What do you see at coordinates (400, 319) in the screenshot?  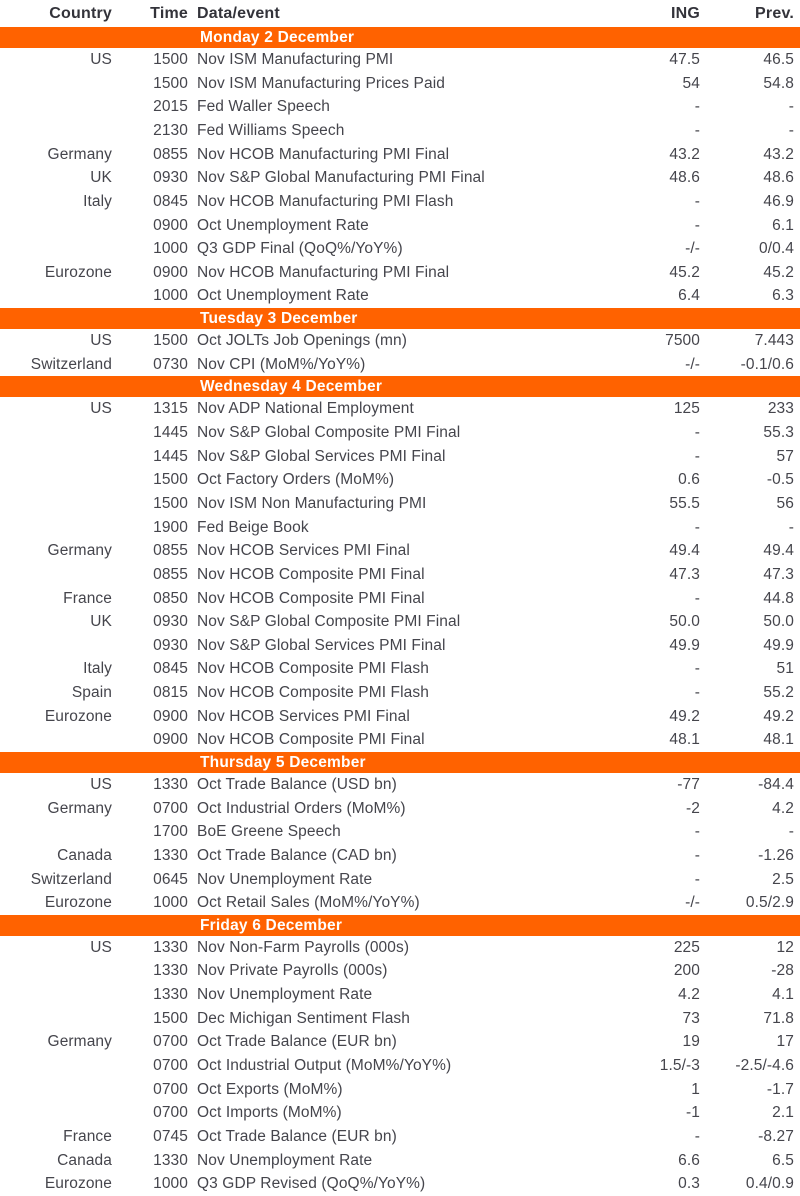 I see `date-band-label: Tuesday 3 December` at bounding box center [400, 319].